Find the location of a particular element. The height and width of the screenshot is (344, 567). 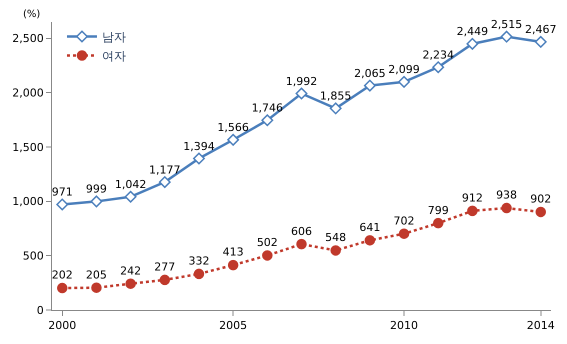

data-label: 902 is located at coordinates (541, 199).